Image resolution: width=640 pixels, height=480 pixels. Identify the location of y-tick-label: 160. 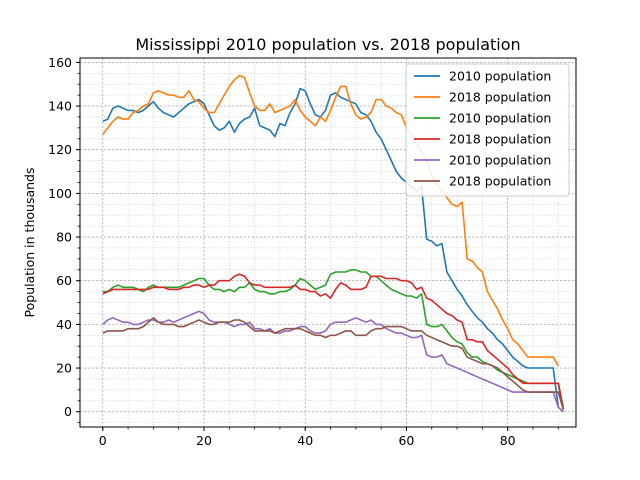
(60, 62).